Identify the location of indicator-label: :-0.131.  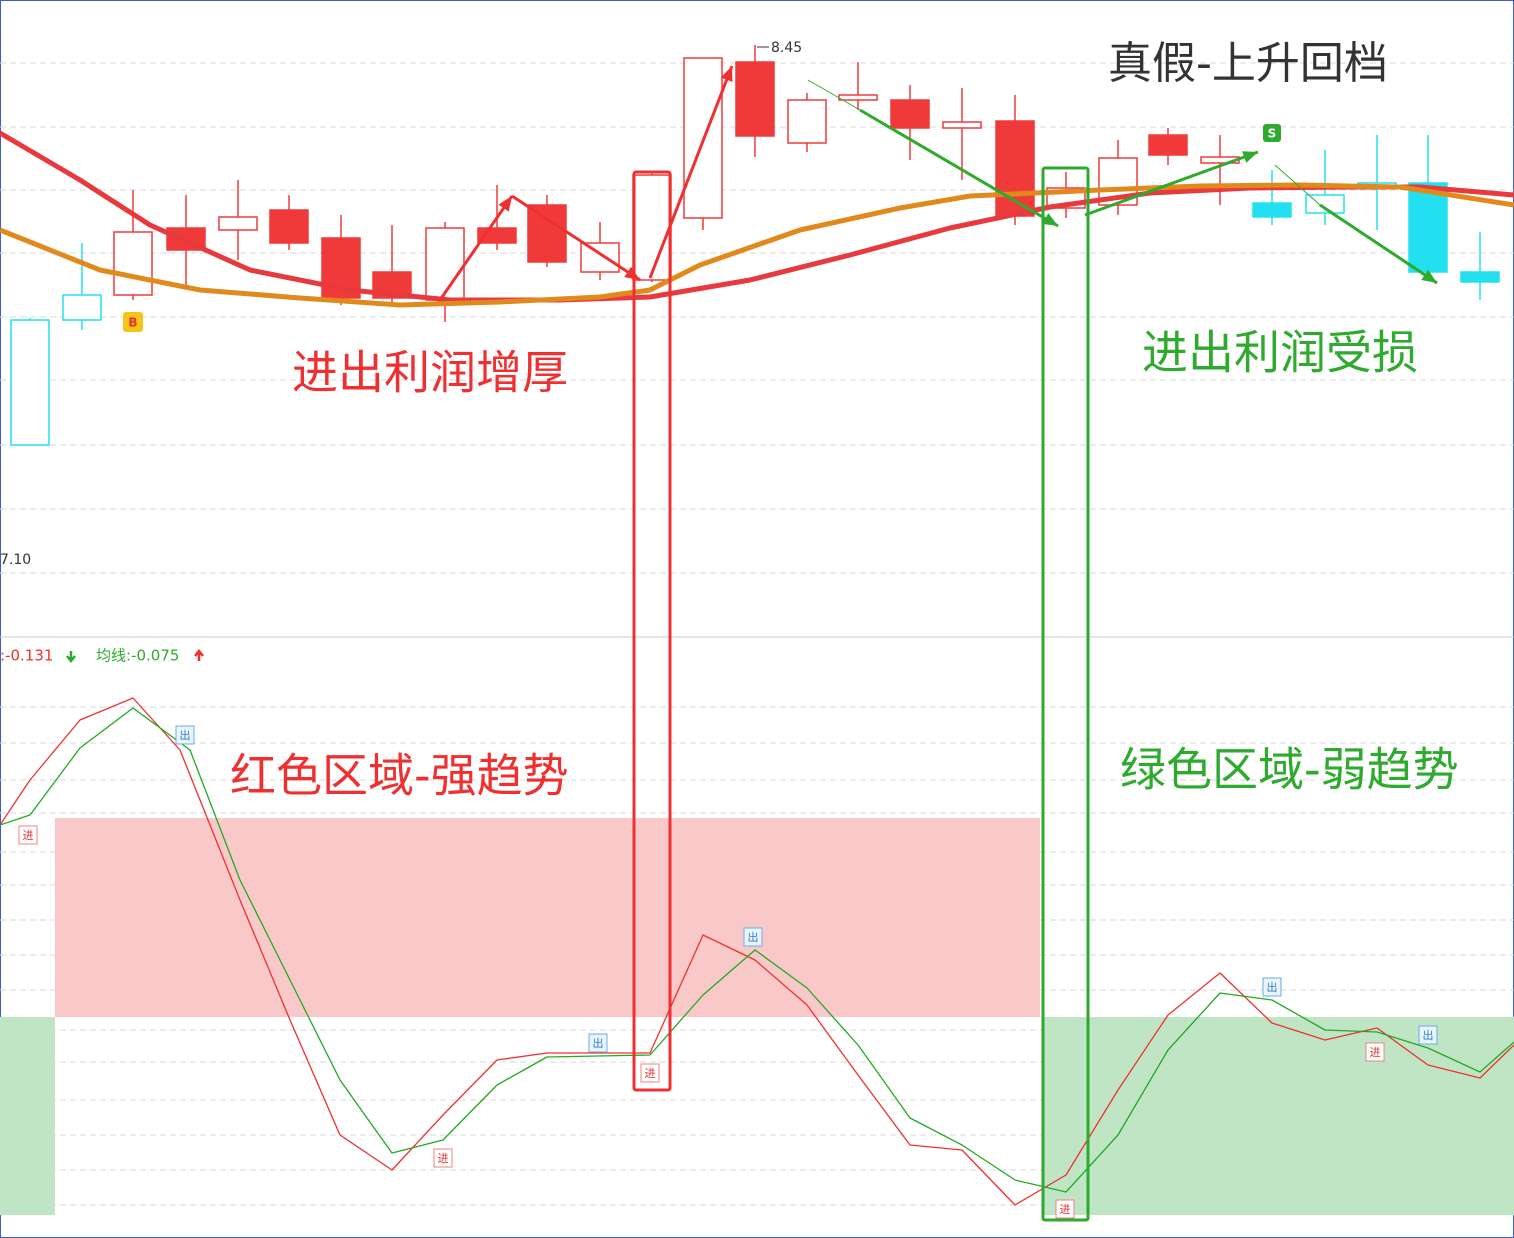
(26, 656).